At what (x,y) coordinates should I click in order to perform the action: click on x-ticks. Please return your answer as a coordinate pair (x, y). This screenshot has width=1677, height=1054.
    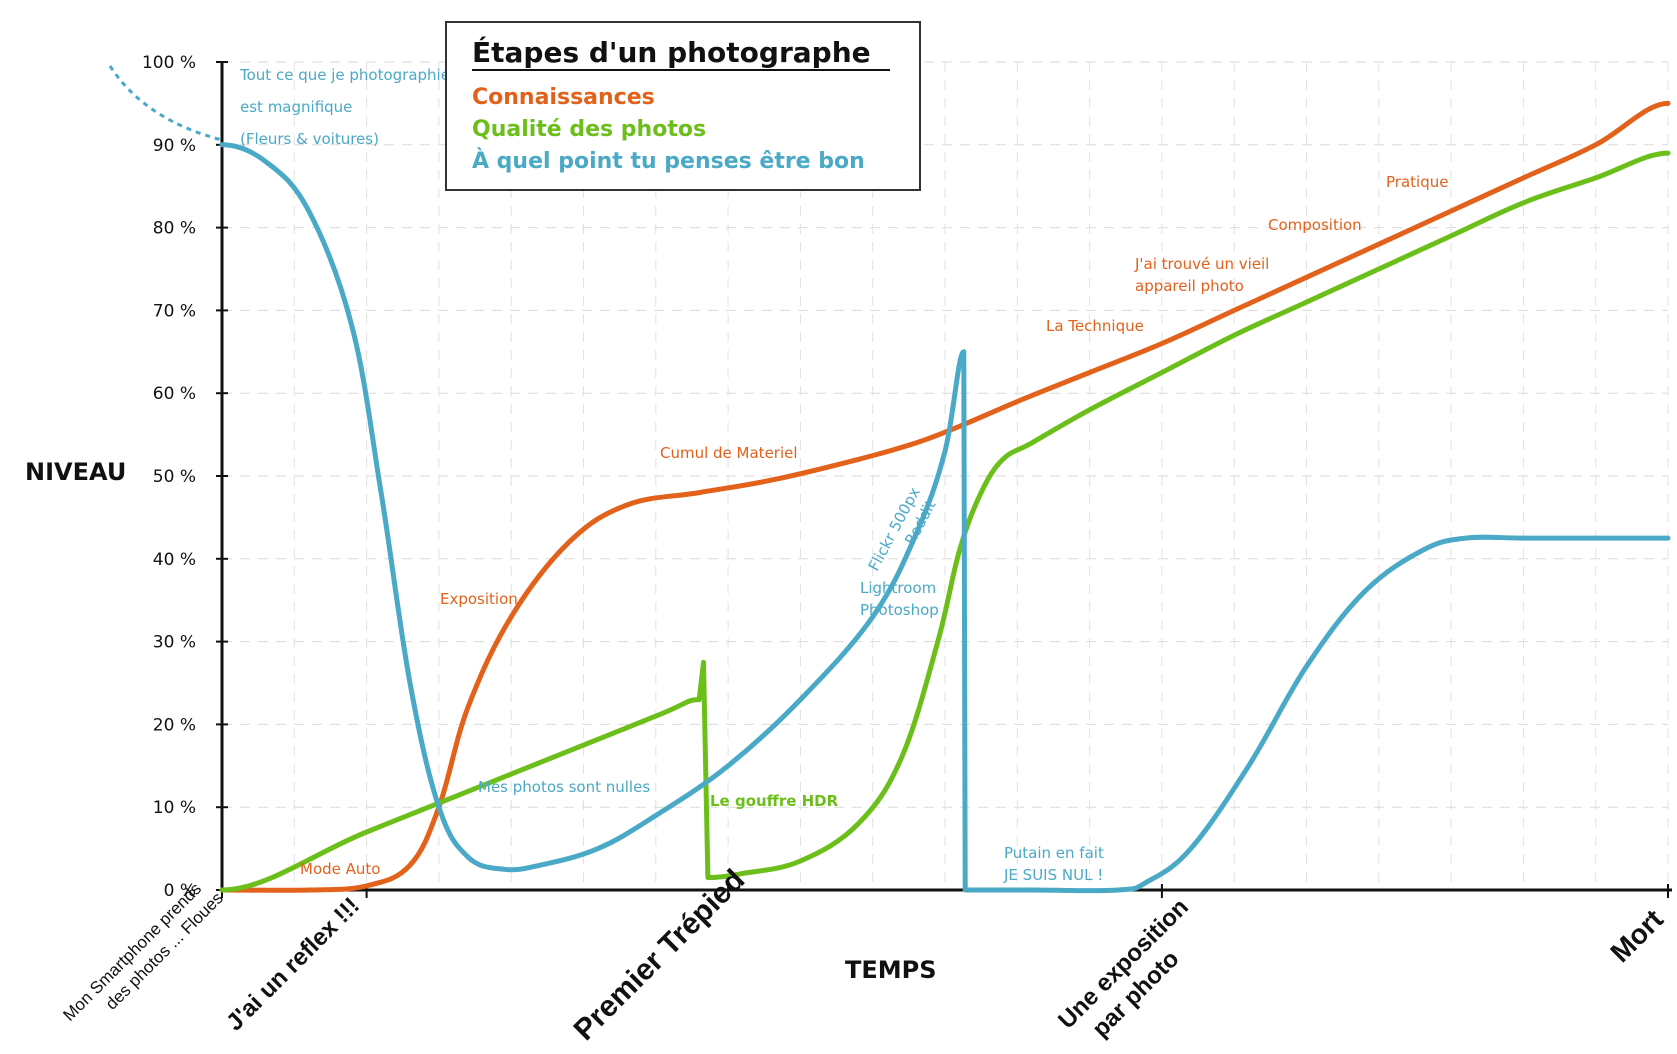
    Looking at the image, I should click on (945, 891).